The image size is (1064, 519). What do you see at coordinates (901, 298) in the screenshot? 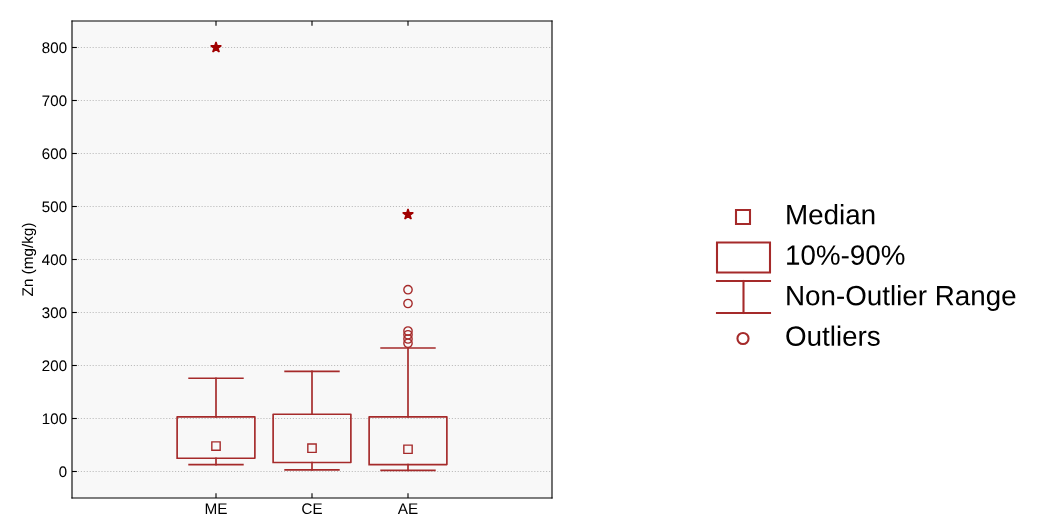
I see `text: Non-Outlier Range` at bounding box center [901, 298].